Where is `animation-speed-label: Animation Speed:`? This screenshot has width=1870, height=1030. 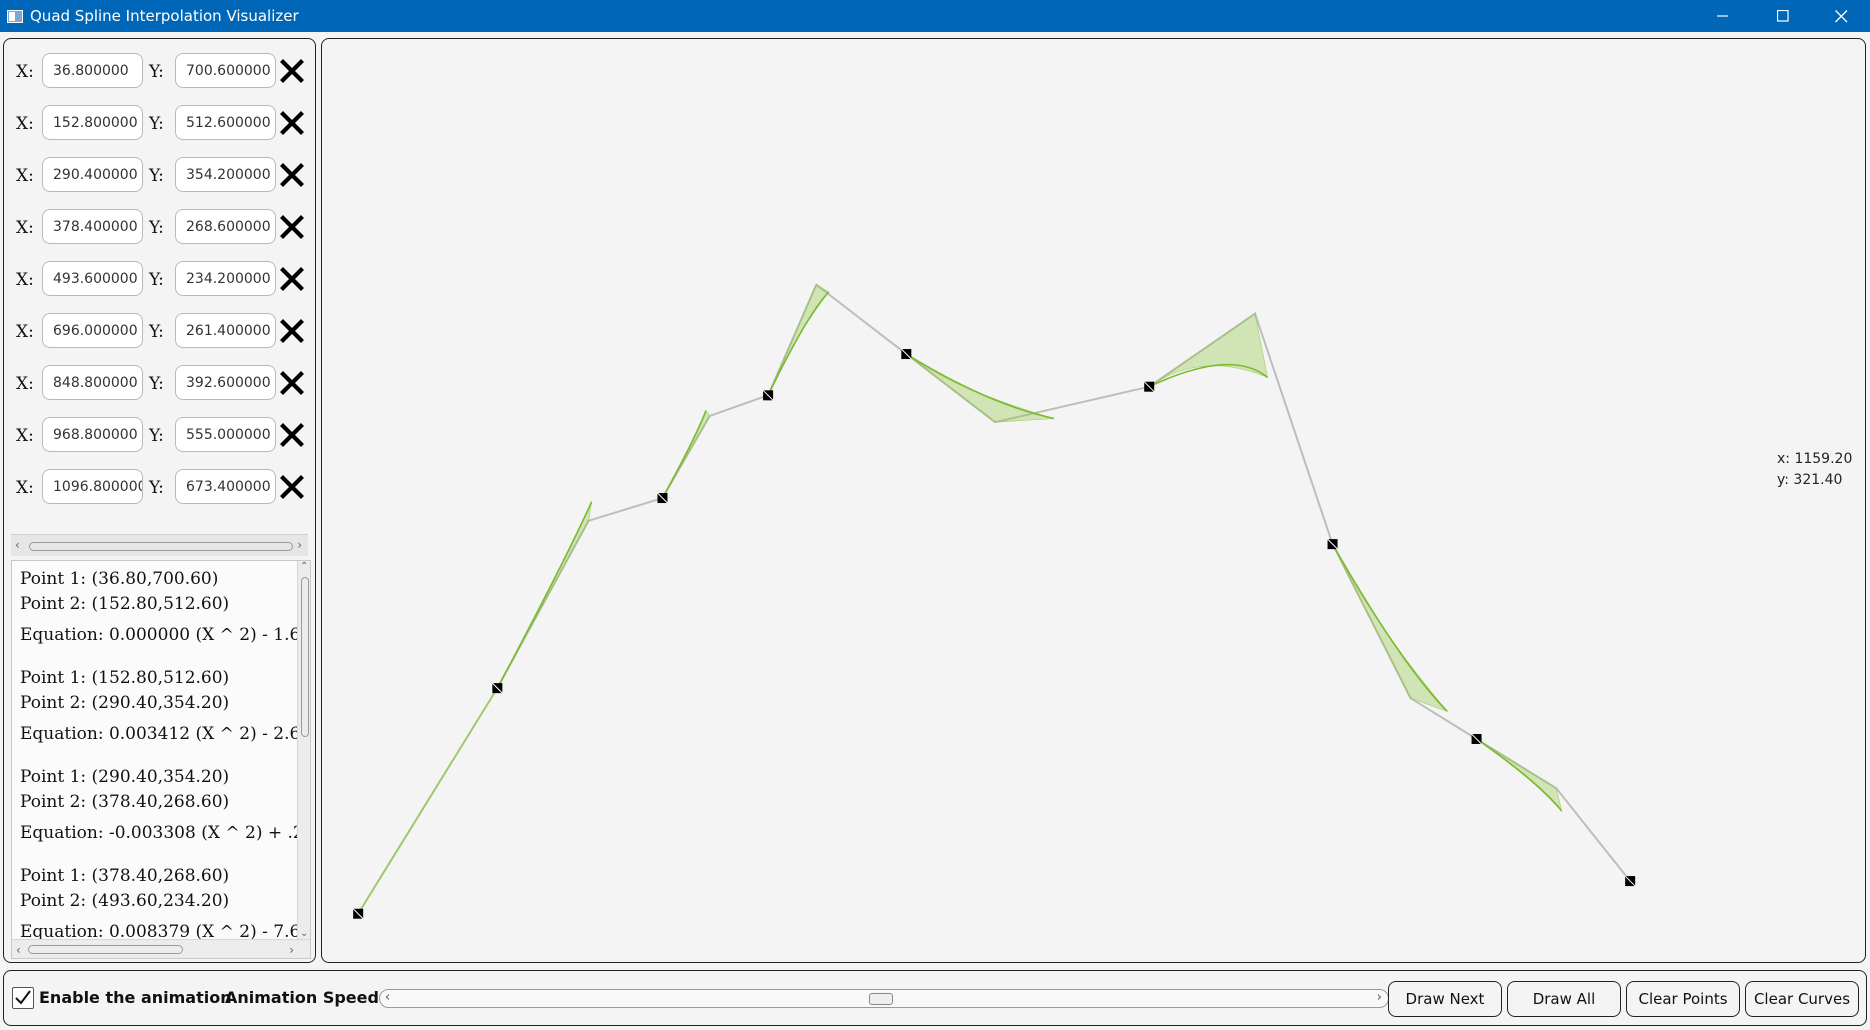 animation-speed-label: Animation Speed: is located at coordinates (305, 997).